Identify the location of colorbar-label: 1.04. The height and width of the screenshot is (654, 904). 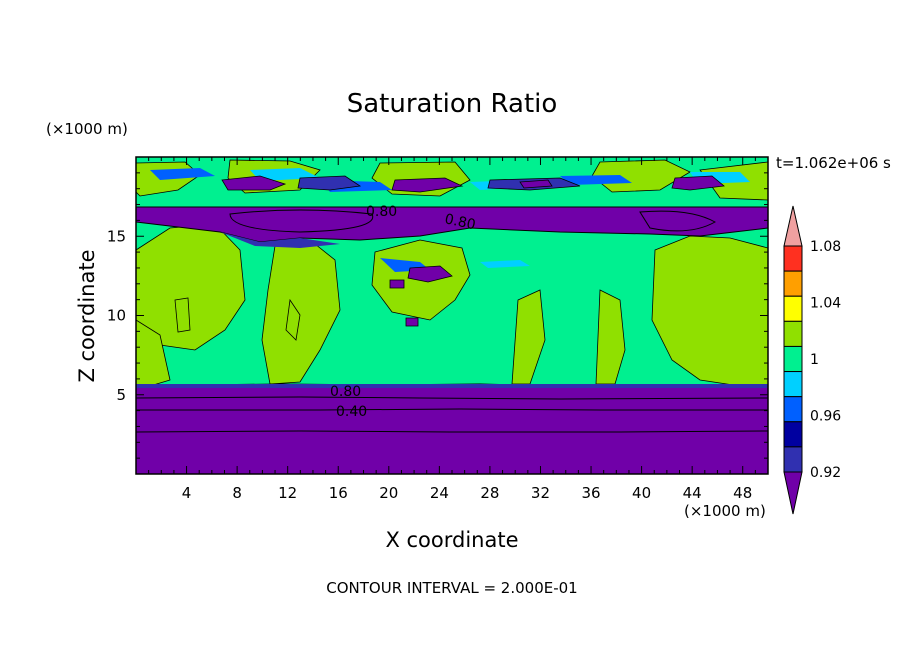
(825, 304).